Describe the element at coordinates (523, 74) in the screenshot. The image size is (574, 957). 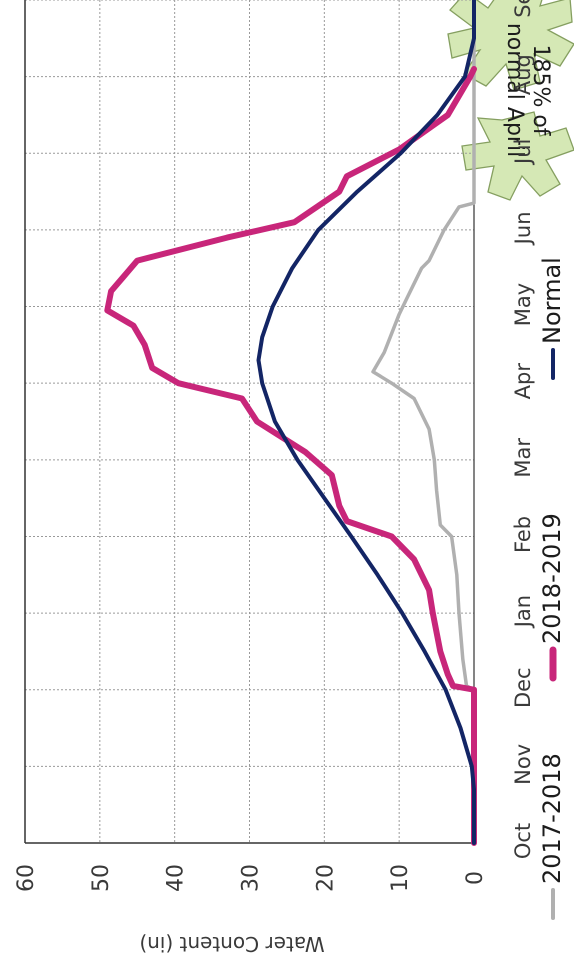
I see `x-tick-label: Aug` at that location.